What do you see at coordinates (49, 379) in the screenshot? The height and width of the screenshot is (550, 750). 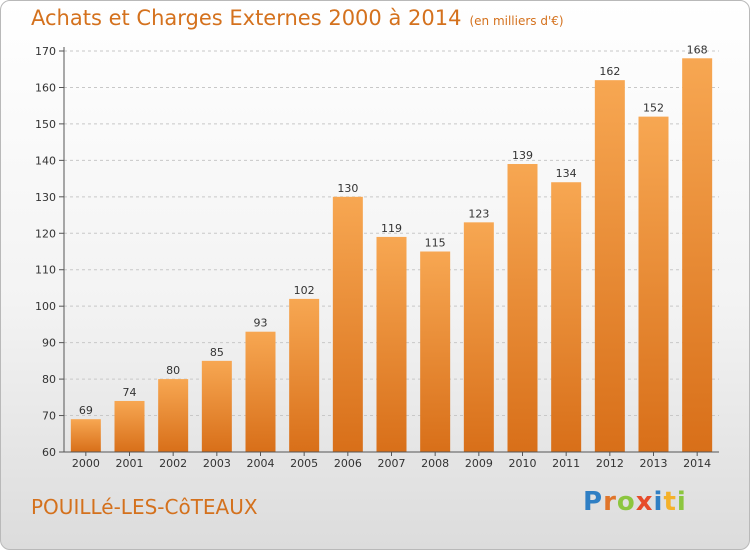 I see `y-tick-label: 80` at bounding box center [49, 379].